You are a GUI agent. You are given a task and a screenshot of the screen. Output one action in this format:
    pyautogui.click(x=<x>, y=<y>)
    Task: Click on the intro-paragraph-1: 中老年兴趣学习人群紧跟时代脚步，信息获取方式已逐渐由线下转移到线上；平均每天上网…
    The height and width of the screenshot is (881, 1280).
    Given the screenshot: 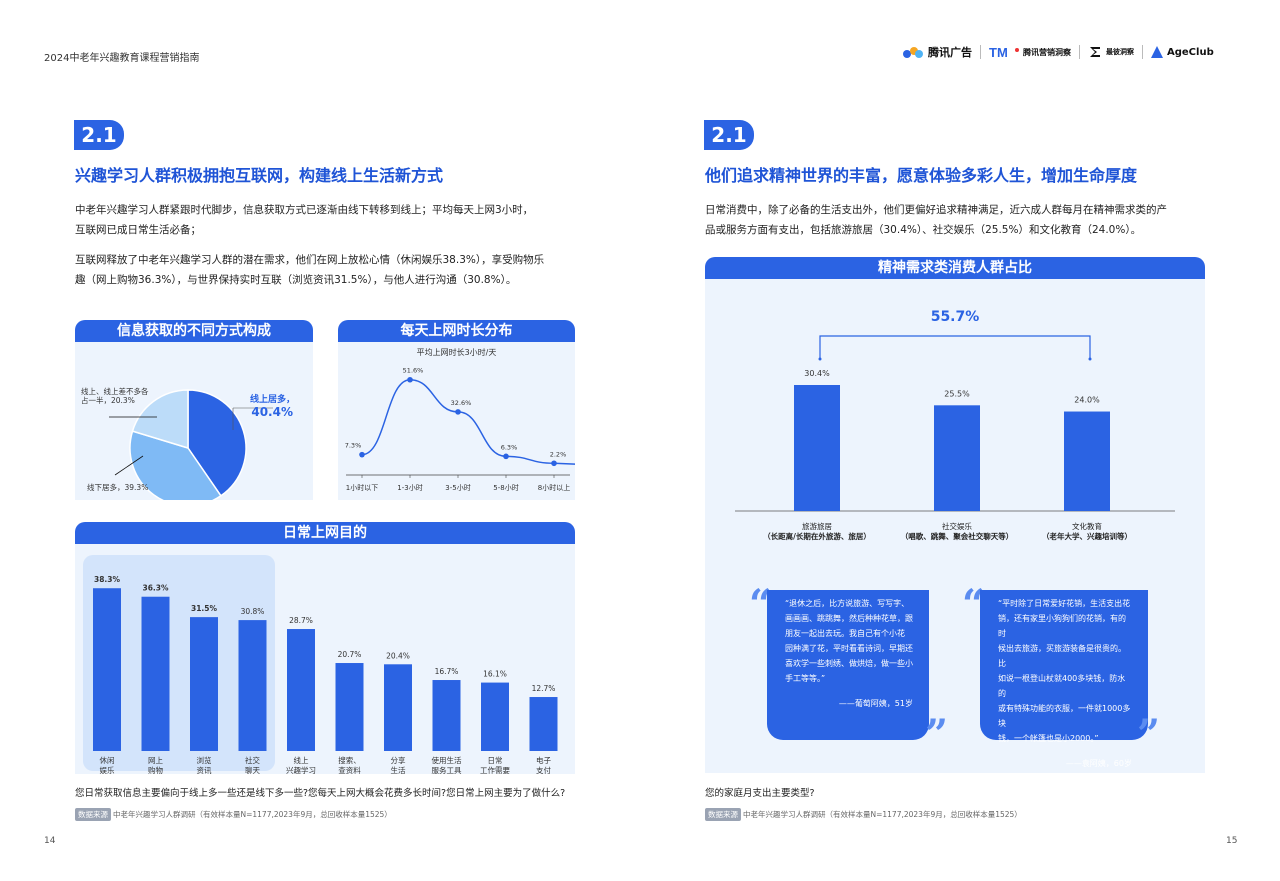 What is the action you would take?
    pyautogui.click(x=304, y=220)
    